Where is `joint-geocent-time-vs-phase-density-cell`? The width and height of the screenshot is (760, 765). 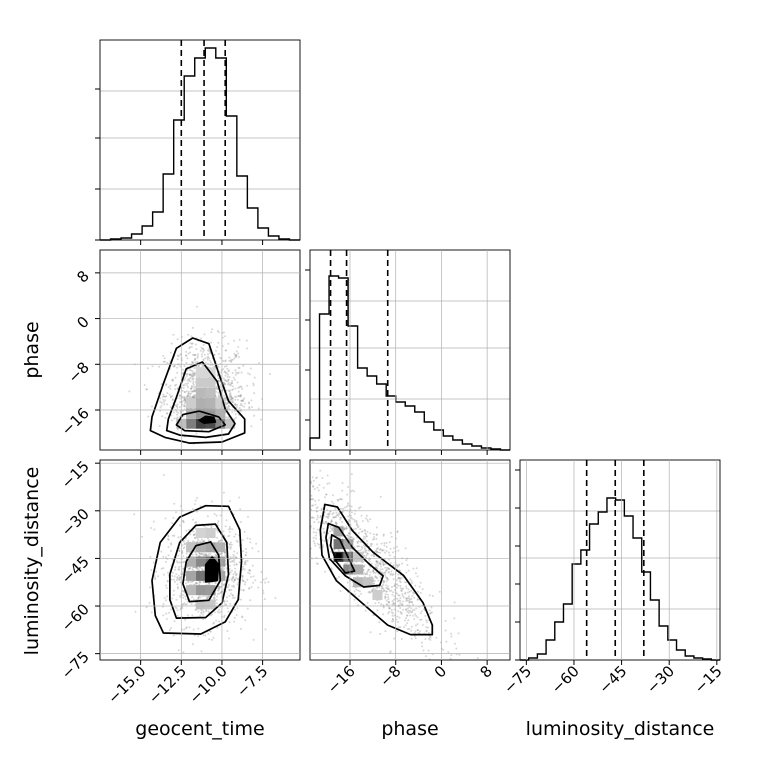
joint-geocent-time-vs-phase-density-cell is located at coordinates (220, 423).